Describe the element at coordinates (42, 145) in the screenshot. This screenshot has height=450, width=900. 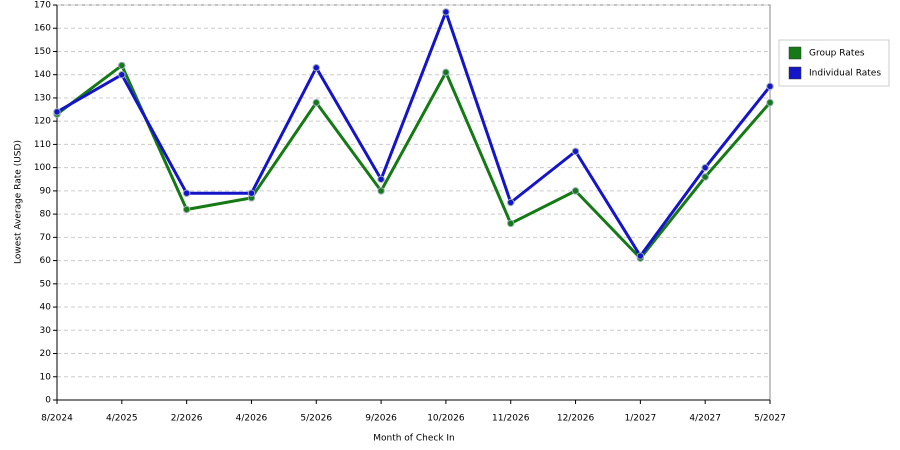
I see `y-tick-label: 110` at that location.